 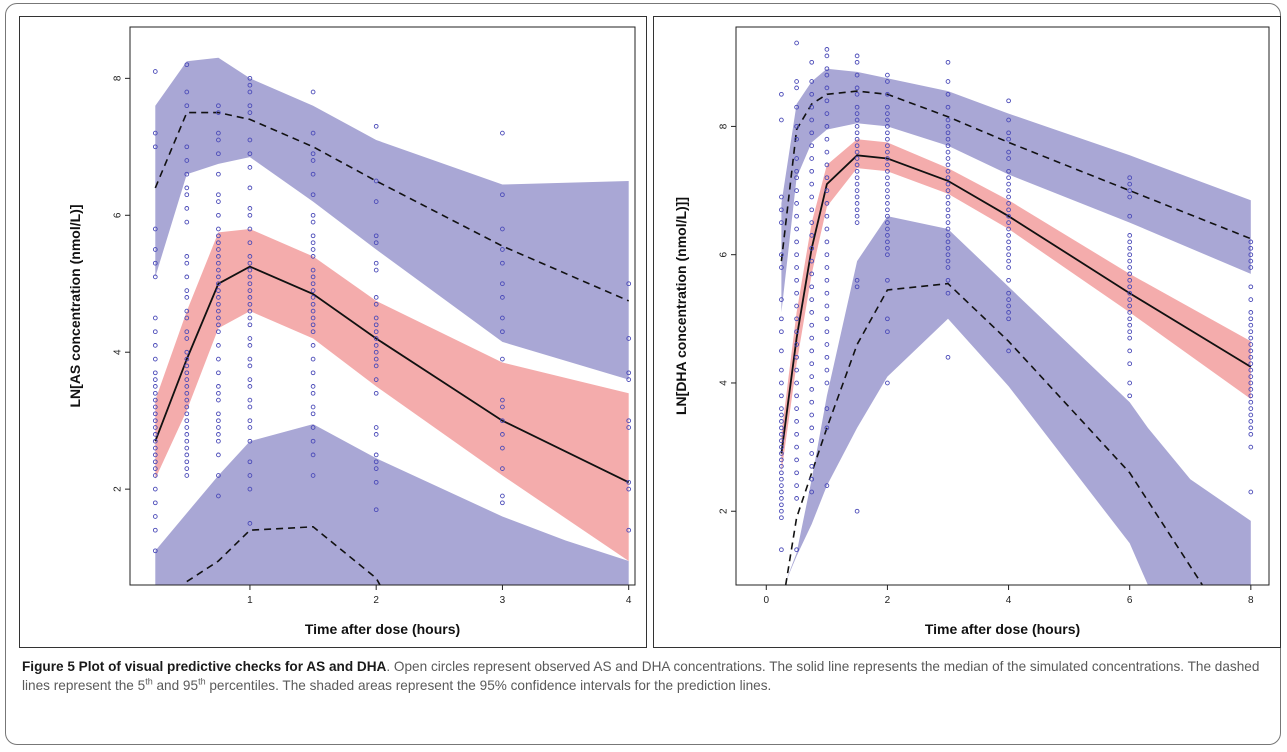 What do you see at coordinates (118, 78) in the screenshot?
I see `as-ytick-label: 8` at bounding box center [118, 78].